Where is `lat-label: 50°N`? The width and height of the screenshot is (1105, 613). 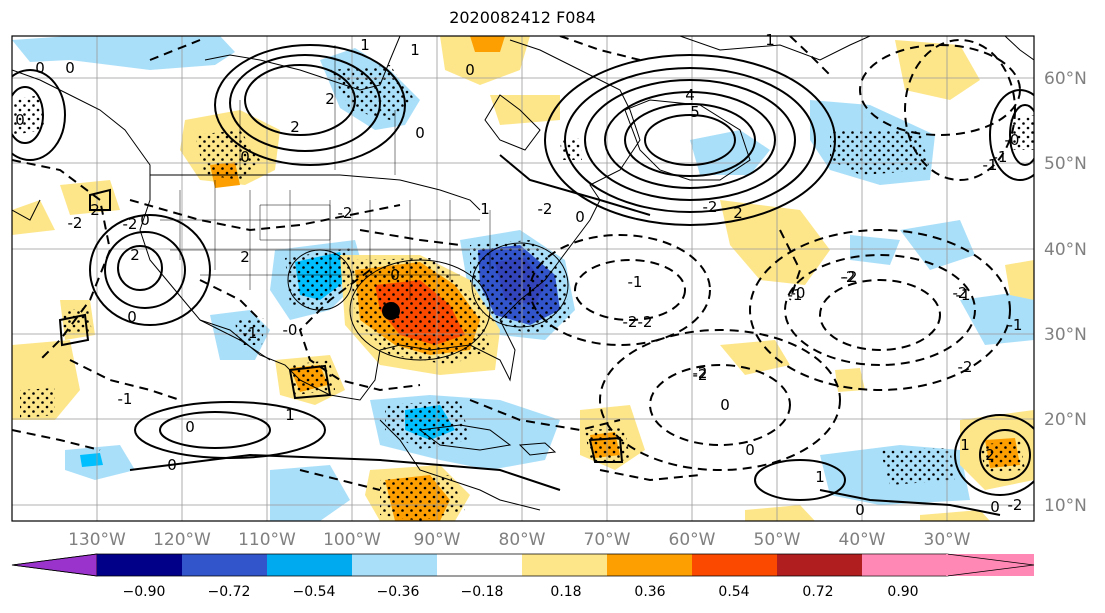
lat-label: 50°N is located at coordinates (1065, 164).